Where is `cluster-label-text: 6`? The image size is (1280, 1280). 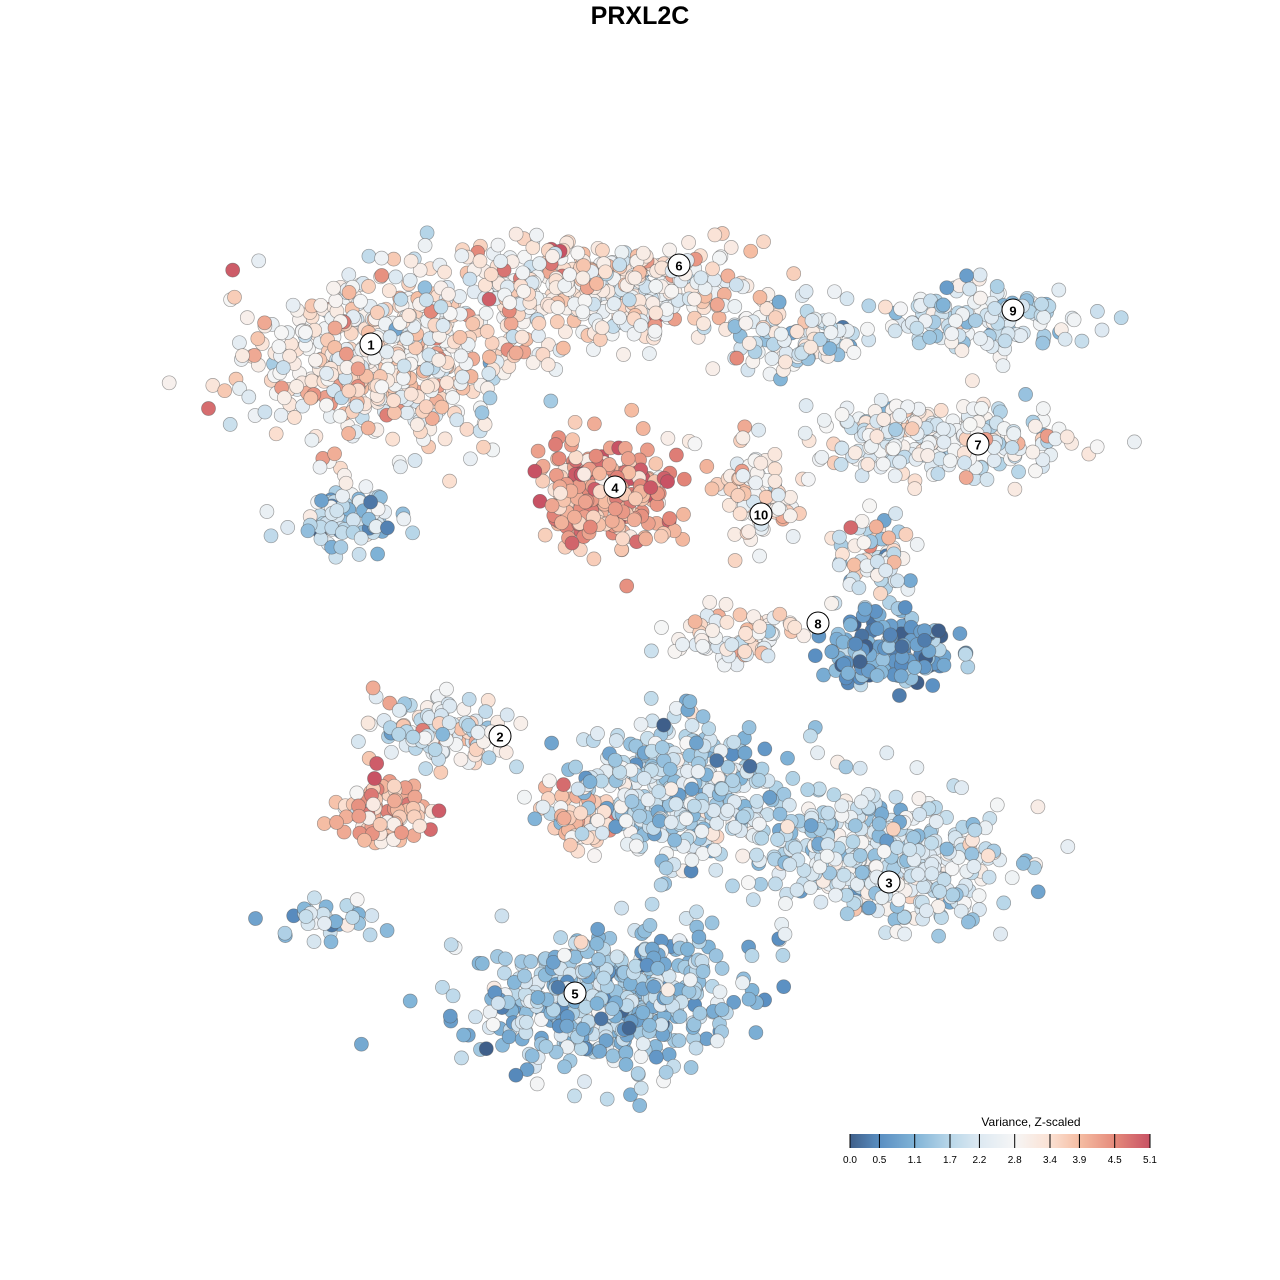
cluster-label-text: 6 is located at coordinates (678, 266).